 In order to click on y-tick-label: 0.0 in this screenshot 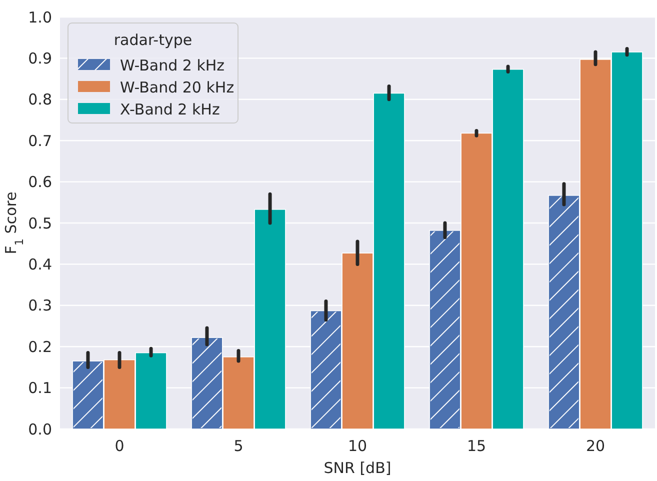, I will do `click(40, 429)`.